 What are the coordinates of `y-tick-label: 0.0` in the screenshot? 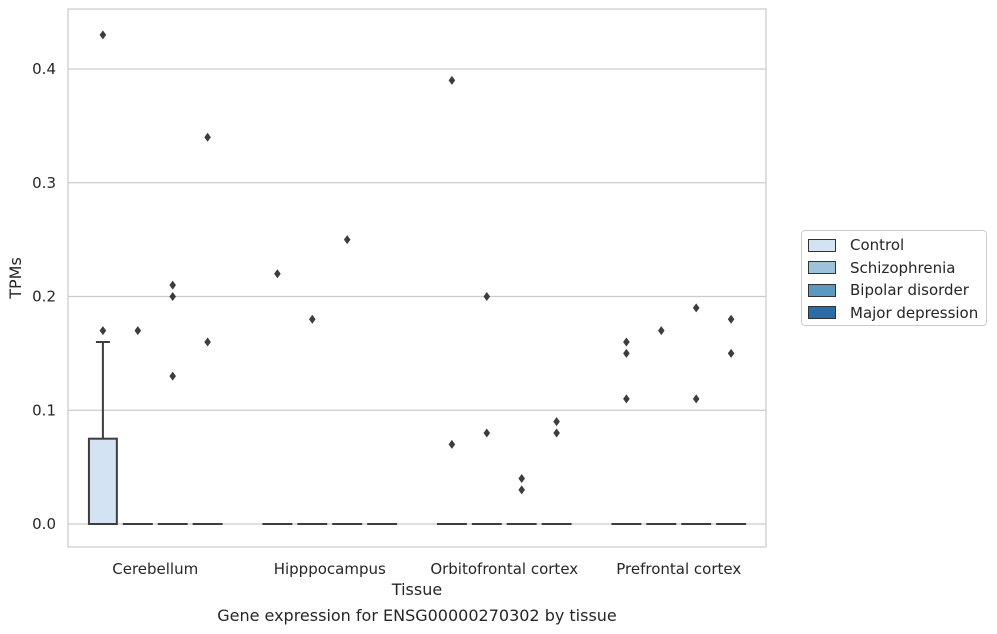 It's located at (44, 524).